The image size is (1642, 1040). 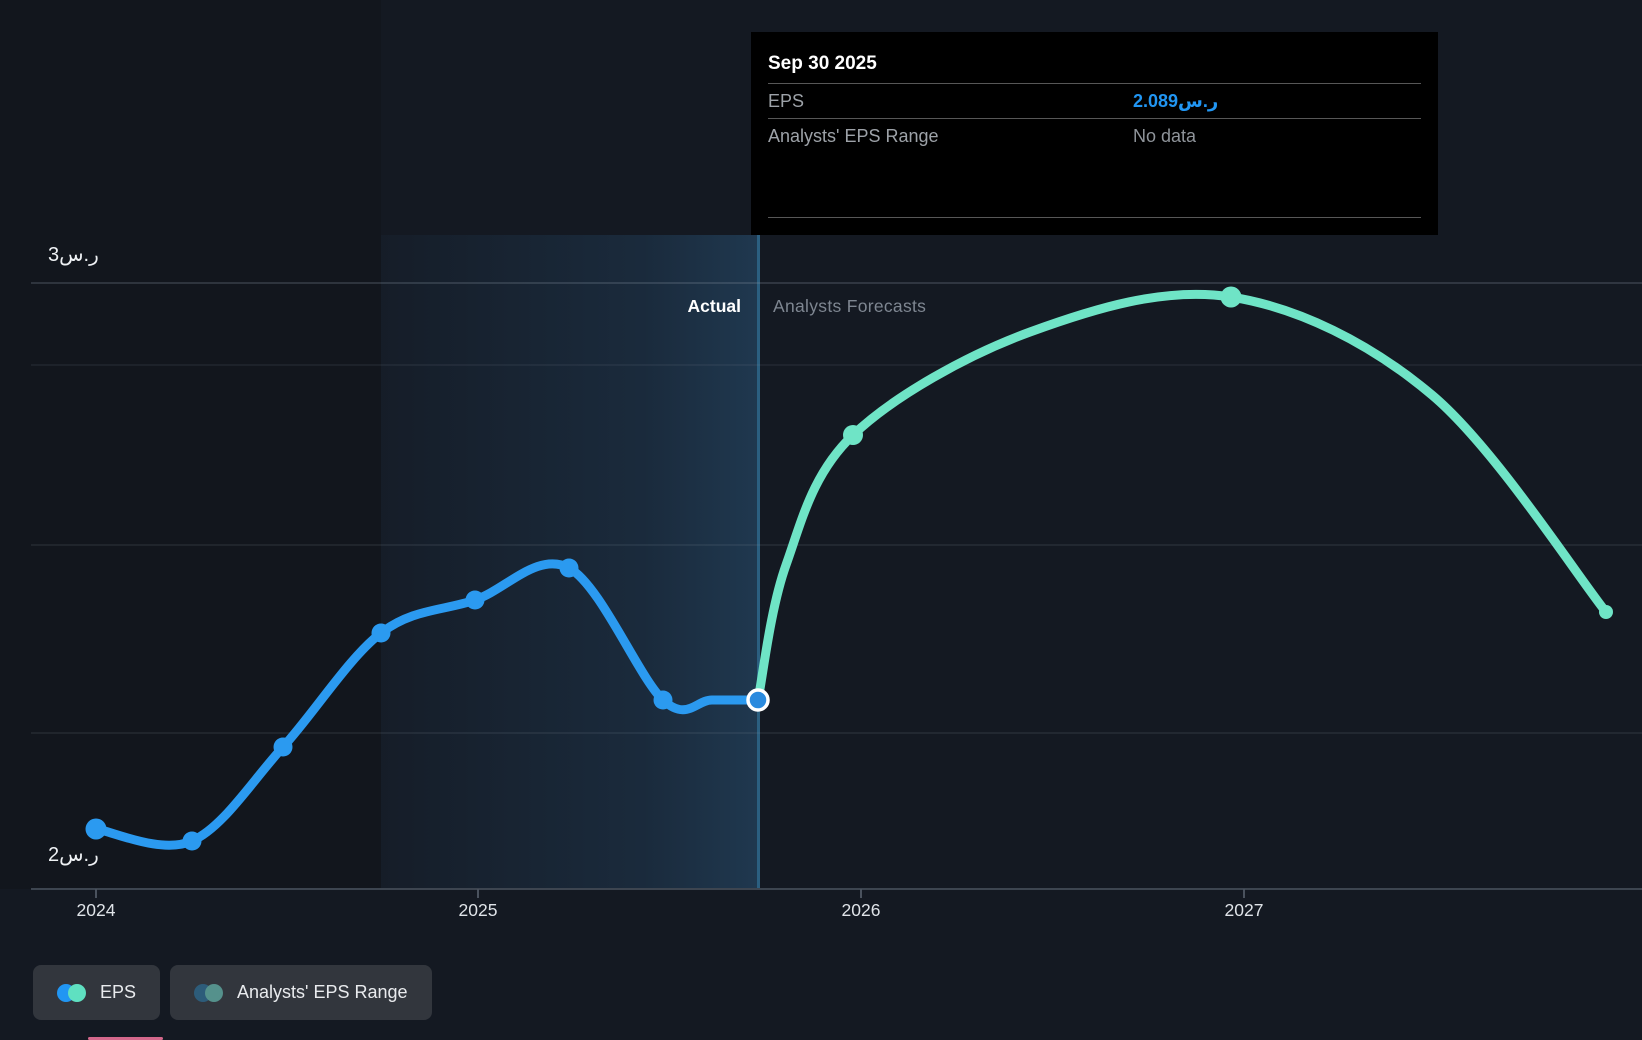 I want to click on actual-label: Actual, so click(x=714, y=306).